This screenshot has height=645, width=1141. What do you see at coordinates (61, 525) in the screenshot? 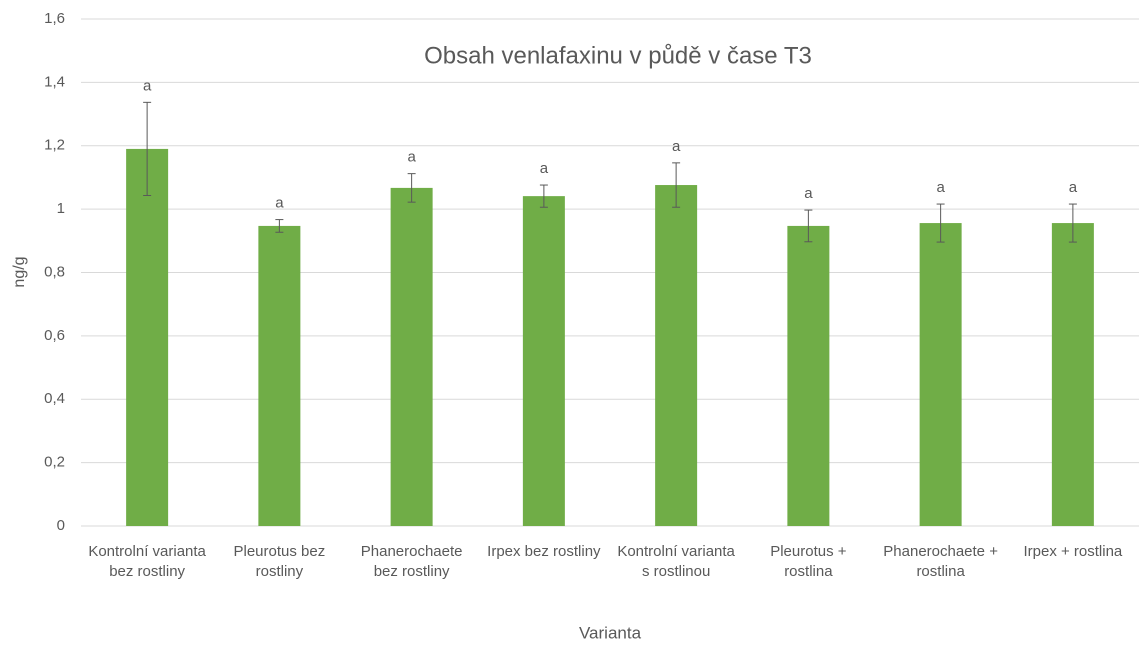
I see `y-tick-label: 0` at bounding box center [61, 525].